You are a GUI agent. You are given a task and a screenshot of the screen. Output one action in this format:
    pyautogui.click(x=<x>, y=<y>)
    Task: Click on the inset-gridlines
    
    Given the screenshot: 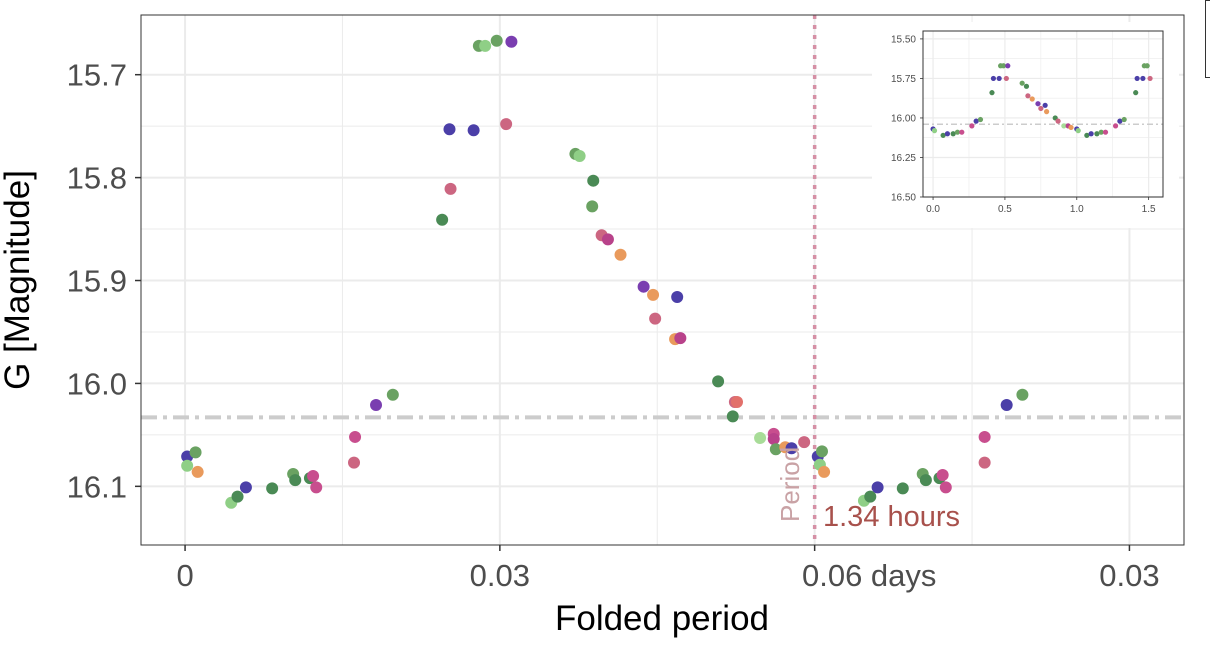 What is the action you would take?
    pyautogui.click(x=1043, y=114)
    